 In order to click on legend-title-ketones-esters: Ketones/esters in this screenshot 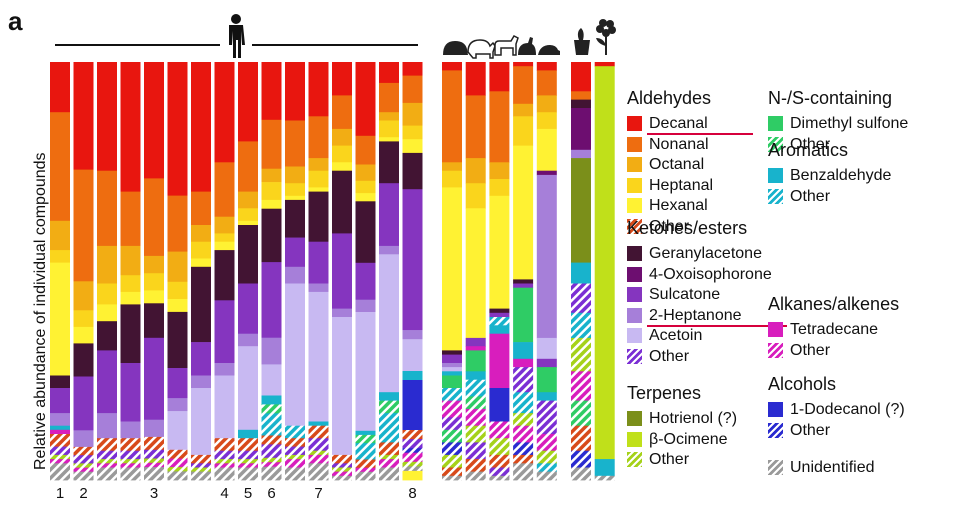, I will do `click(687, 228)`.